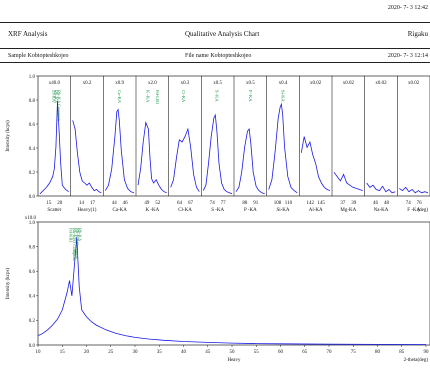 The image size is (430, 372). What do you see at coordinates (417, 34) in the screenshot?
I see `right-title: Rigaku` at bounding box center [417, 34].